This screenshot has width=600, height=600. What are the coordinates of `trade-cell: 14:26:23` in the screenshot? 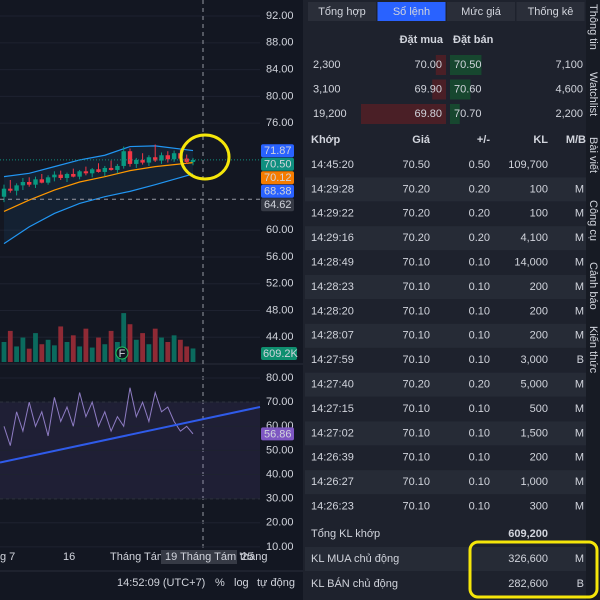 It's located at (332, 507).